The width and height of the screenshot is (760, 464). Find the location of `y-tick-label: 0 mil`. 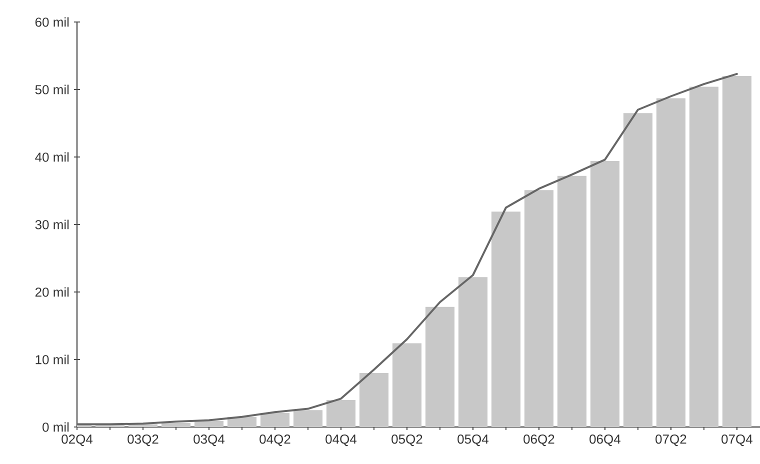

y-tick-label: 0 mil is located at coordinates (55, 427).